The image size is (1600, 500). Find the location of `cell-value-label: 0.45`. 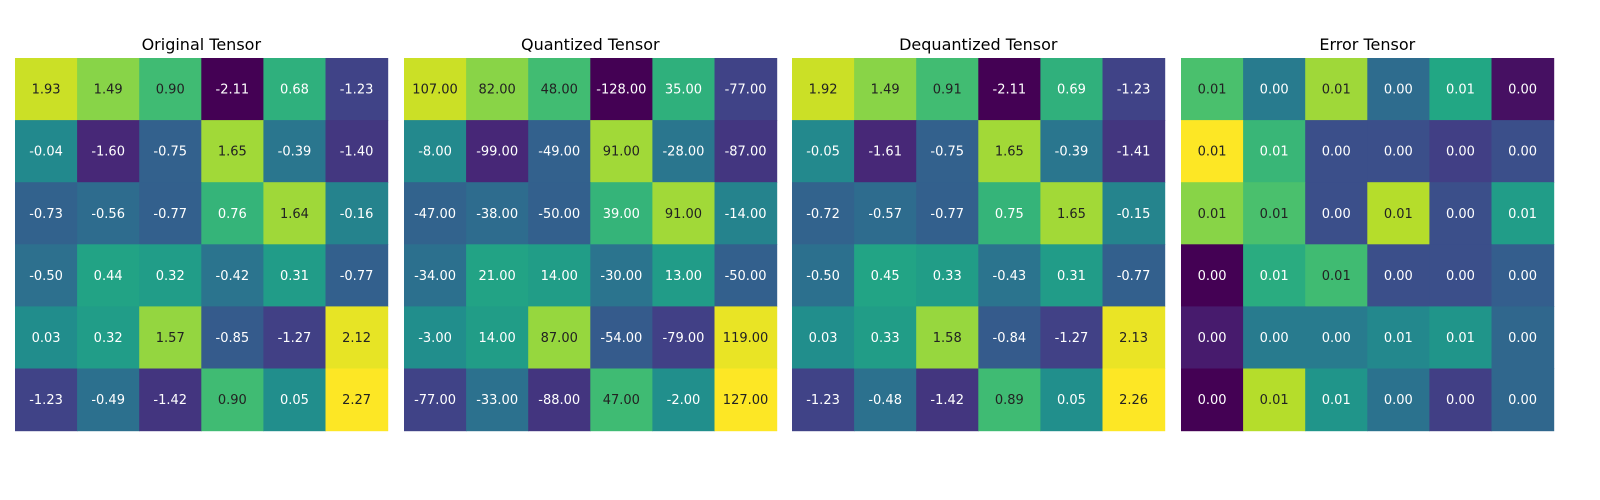

cell-value-label: 0.45 is located at coordinates (885, 276).